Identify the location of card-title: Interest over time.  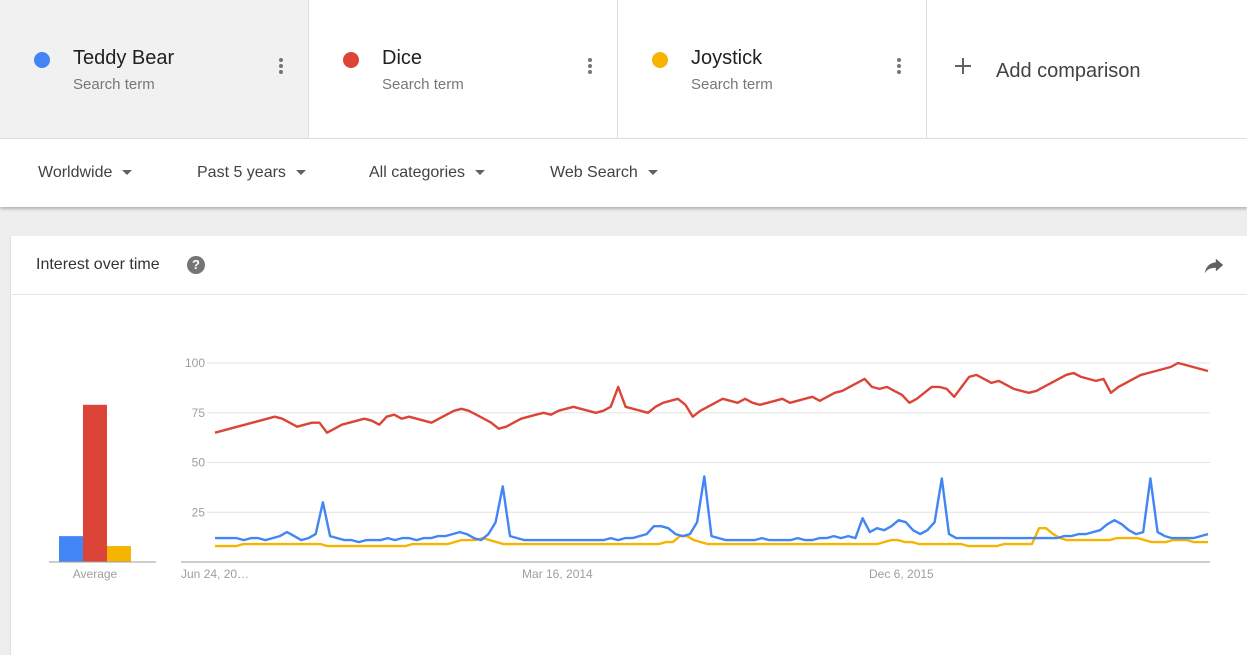
(98, 264).